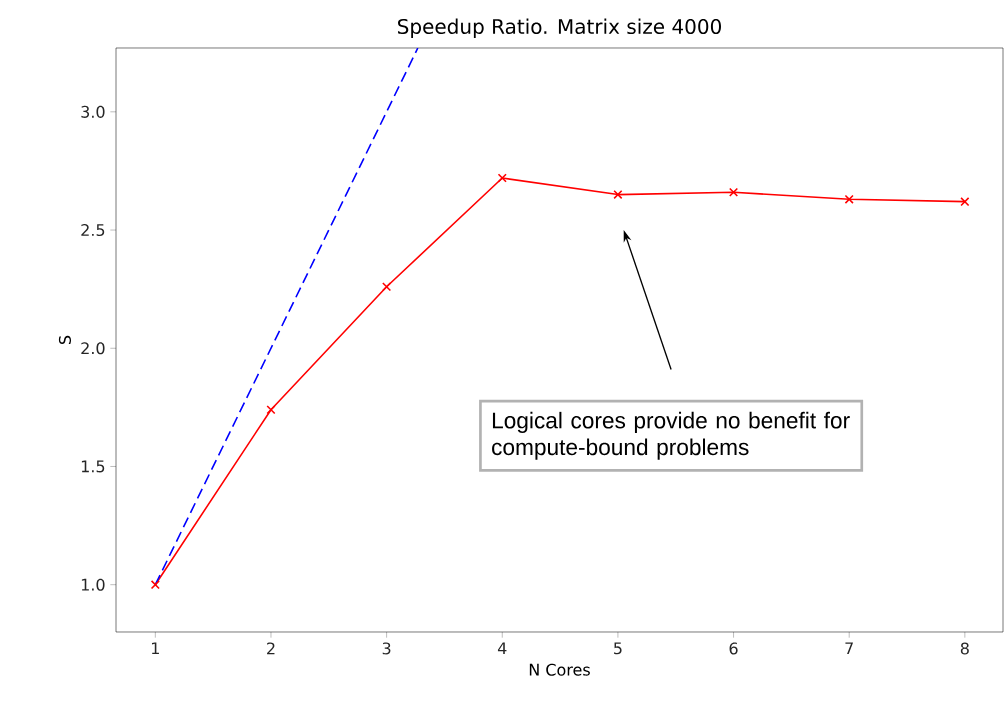 This screenshot has height=716, width=1005. Describe the element at coordinates (93, 348) in the screenshot. I see `y-tick-label: 2.0` at that location.